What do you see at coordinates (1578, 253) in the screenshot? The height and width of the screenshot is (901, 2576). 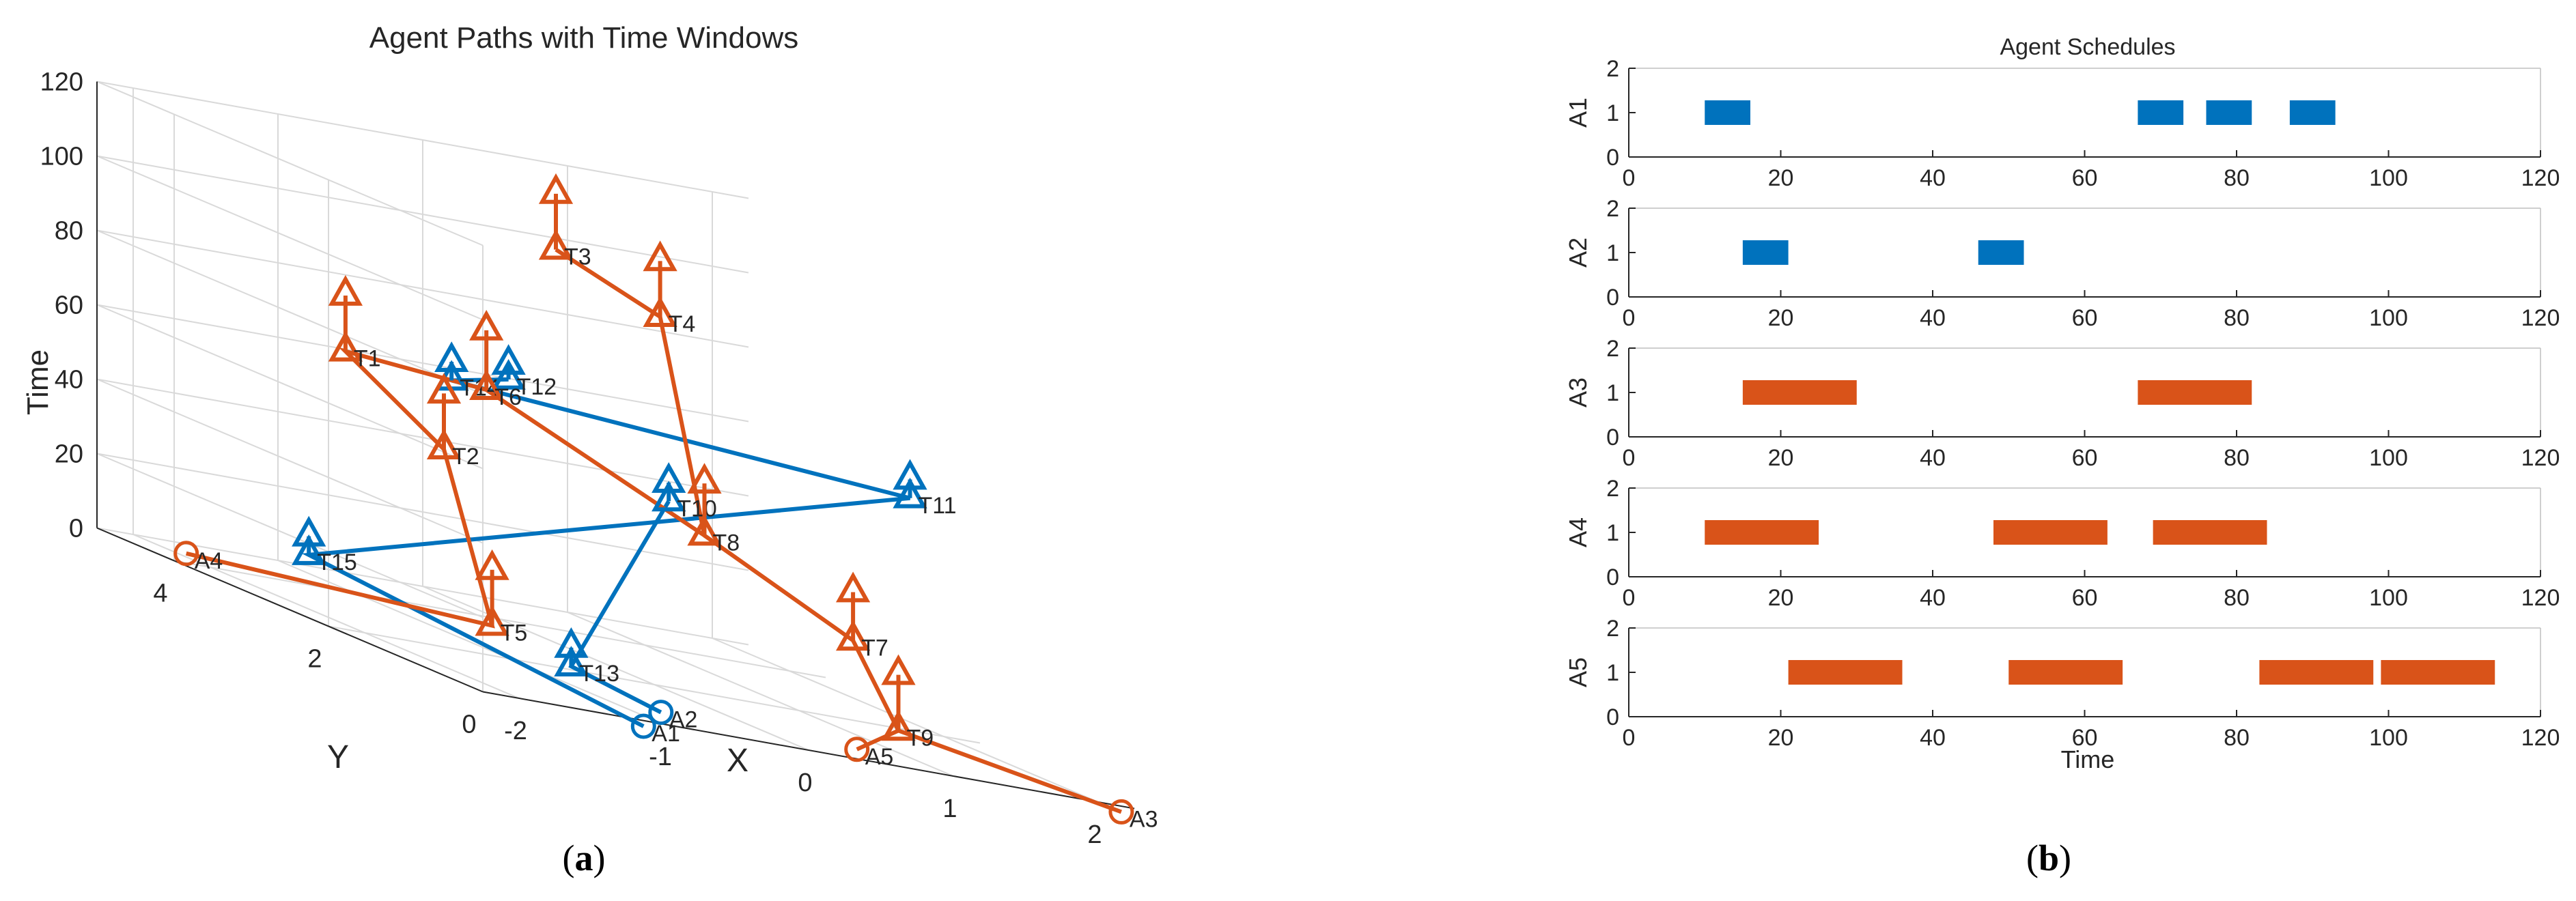 I see `row-label: A2` at bounding box center [1578, 253].